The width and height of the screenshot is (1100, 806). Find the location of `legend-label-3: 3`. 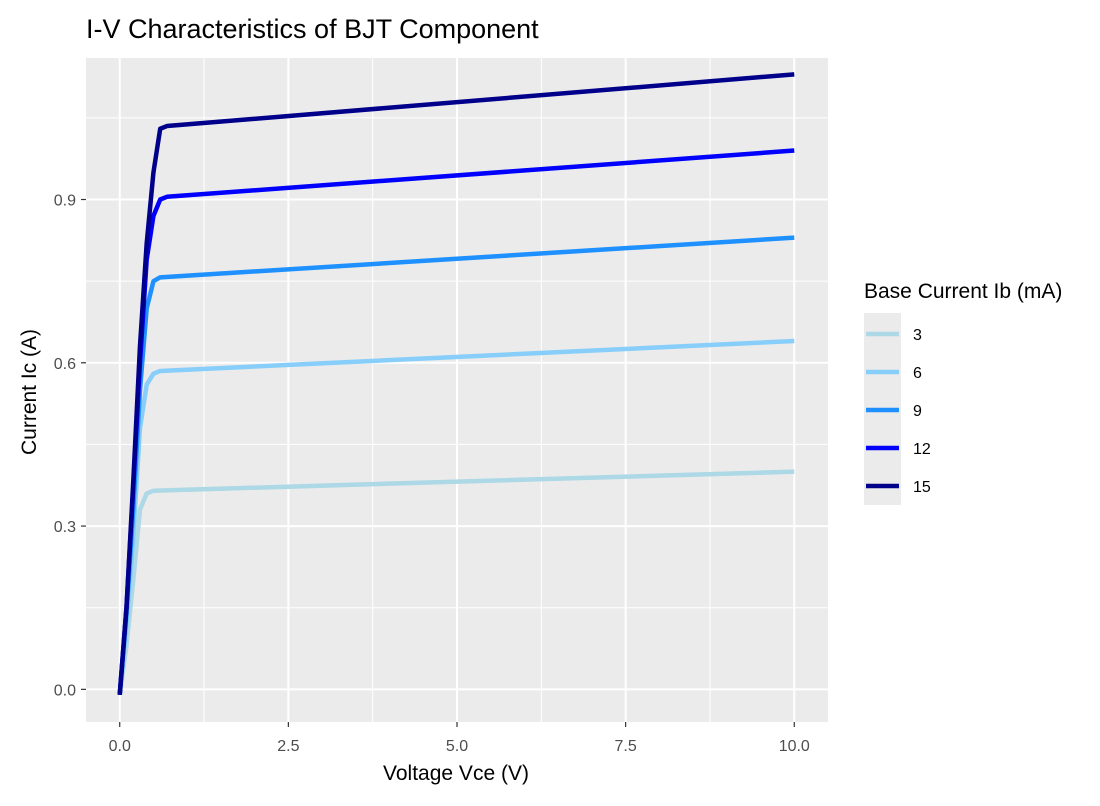

legend-label-3: 3 is located at coordinates (917, 335).